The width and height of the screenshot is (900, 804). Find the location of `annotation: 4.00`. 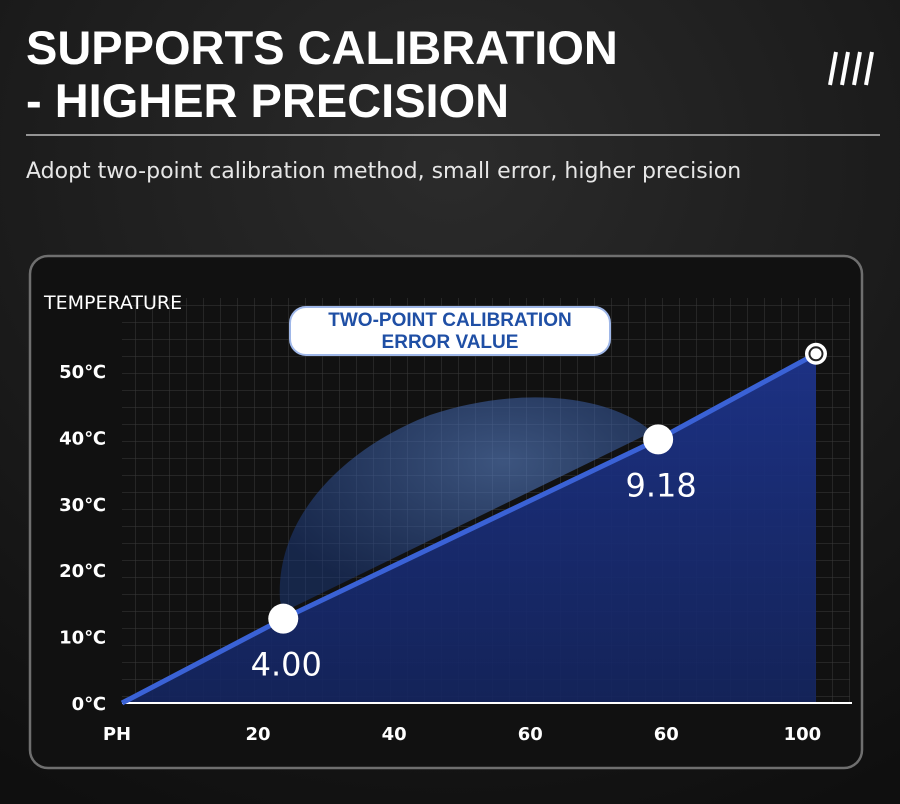

annotation: 4.00 is located at coordinates (286, 665).